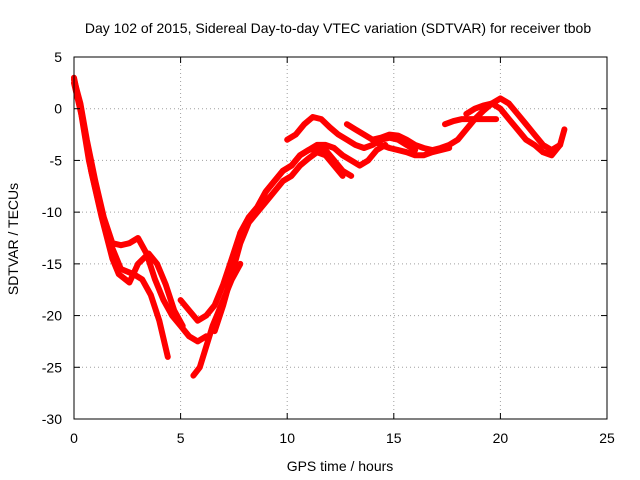  Describe the element at coordinates (58, 109) in the screenshot. I see `y-tick-label: 0` at that location.